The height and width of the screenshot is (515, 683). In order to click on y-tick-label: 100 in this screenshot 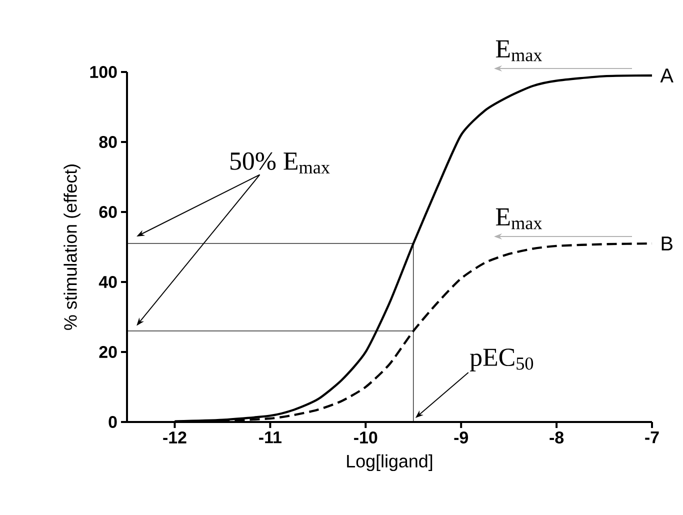, I will do `click(103, 72)`.